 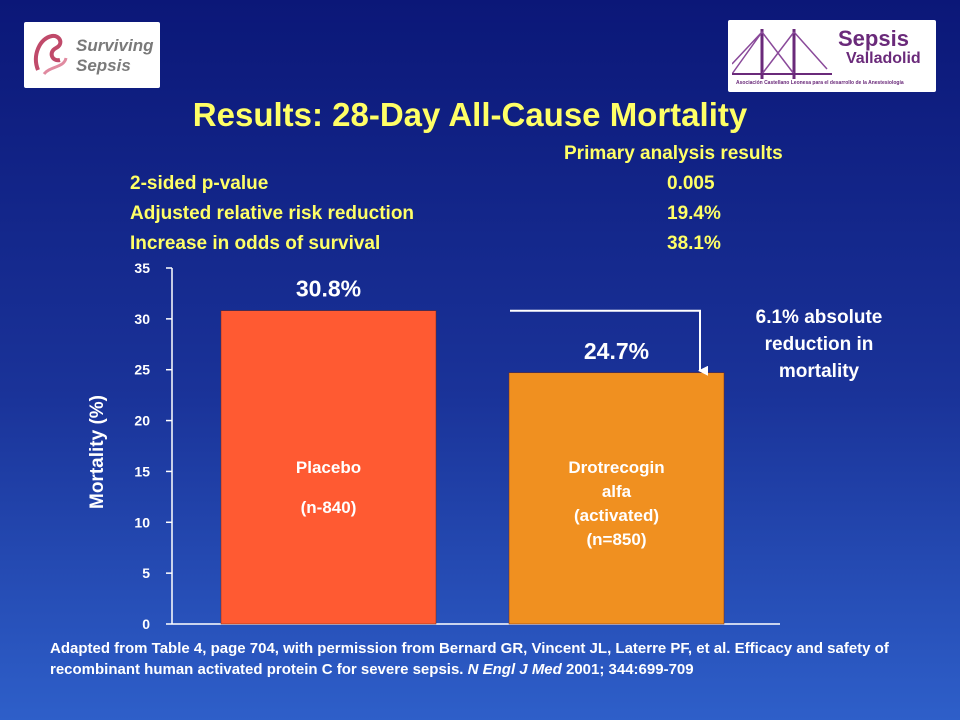 What do you see at coordinates (97, 452) in the screenshot?
I see `y-axis-title: Mortality (%)` at bounding box center [97, 452].